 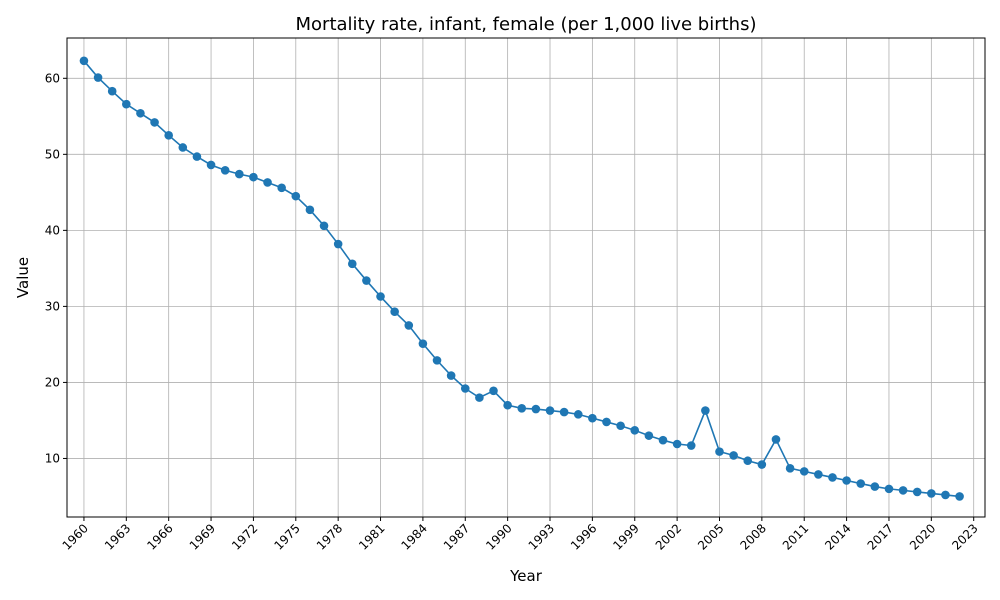 I want to click on y-tick-label: 10, so click(x=52, y=458).